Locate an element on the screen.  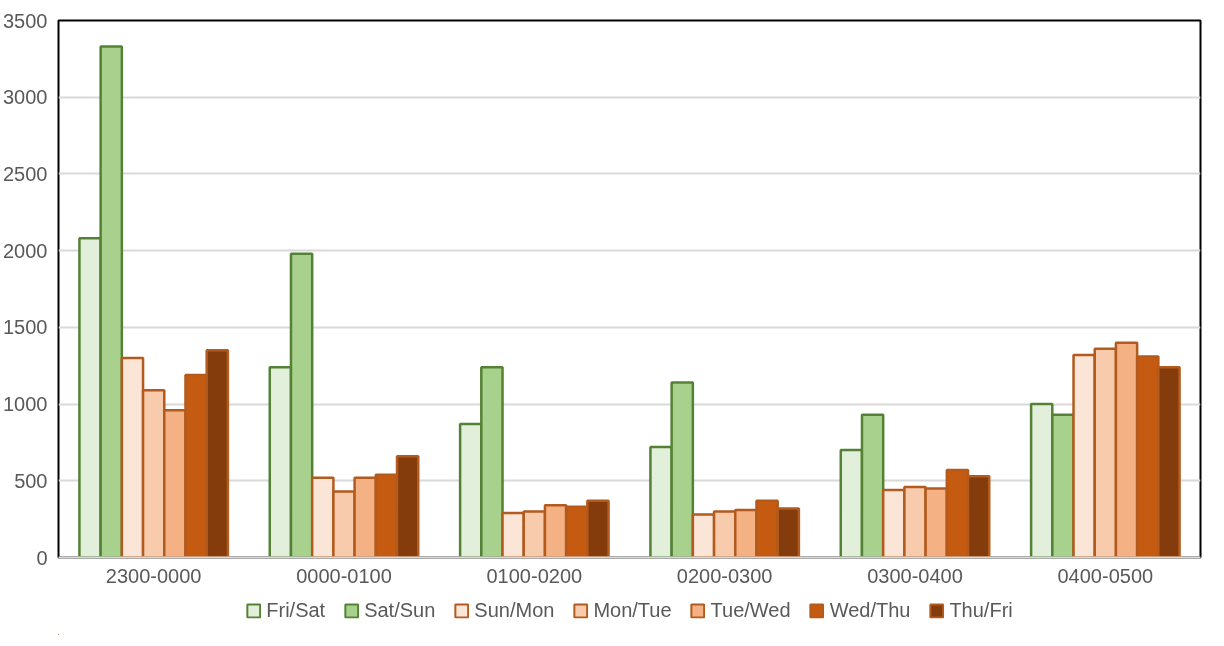
legend-label: Sun/Mon is located at coordinates (514, 610).